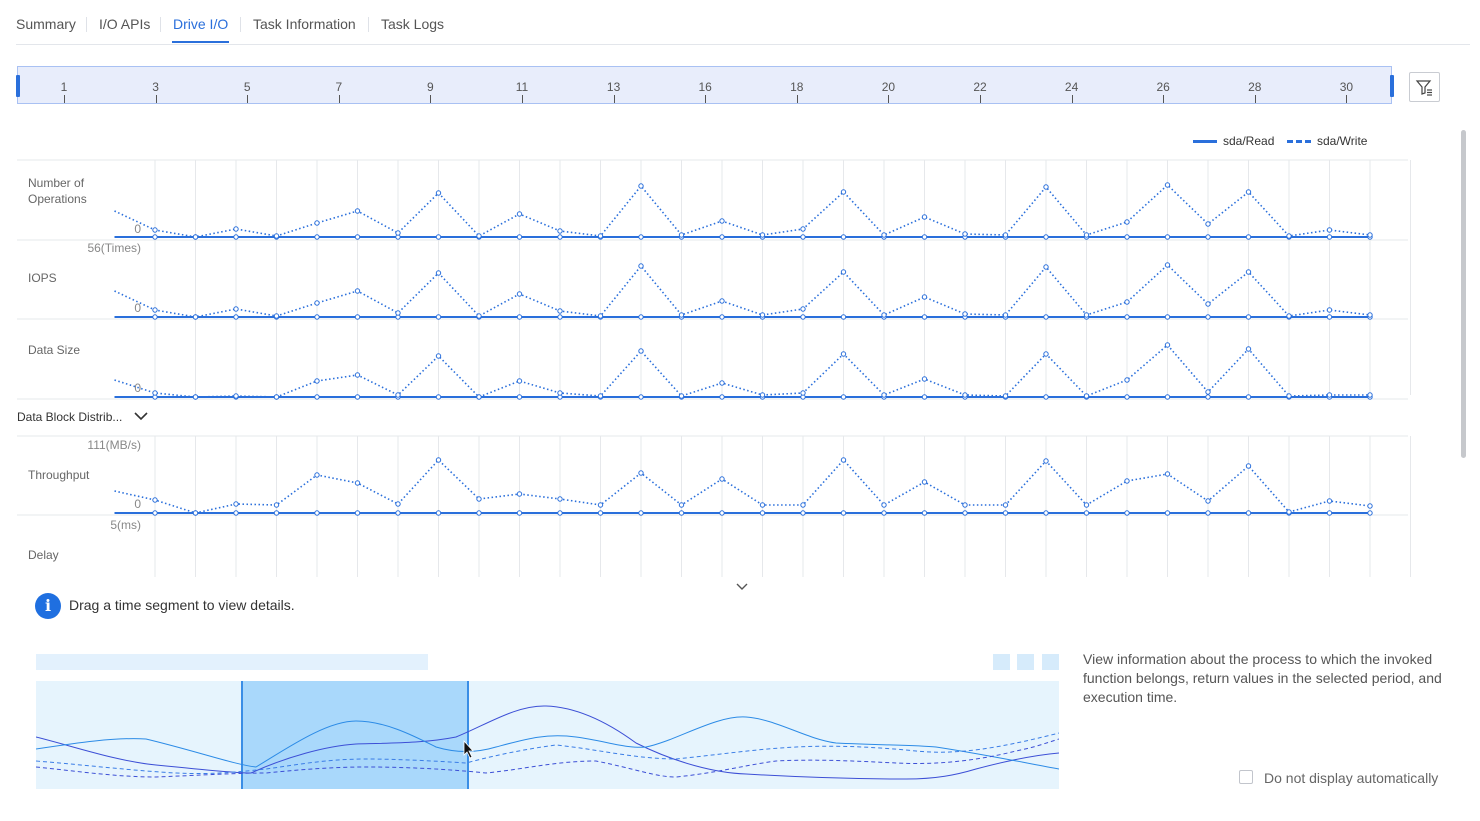  Describe the element at coordinates (547, 735) in the screenshot. I see `drag-selection-illustration` at that location.